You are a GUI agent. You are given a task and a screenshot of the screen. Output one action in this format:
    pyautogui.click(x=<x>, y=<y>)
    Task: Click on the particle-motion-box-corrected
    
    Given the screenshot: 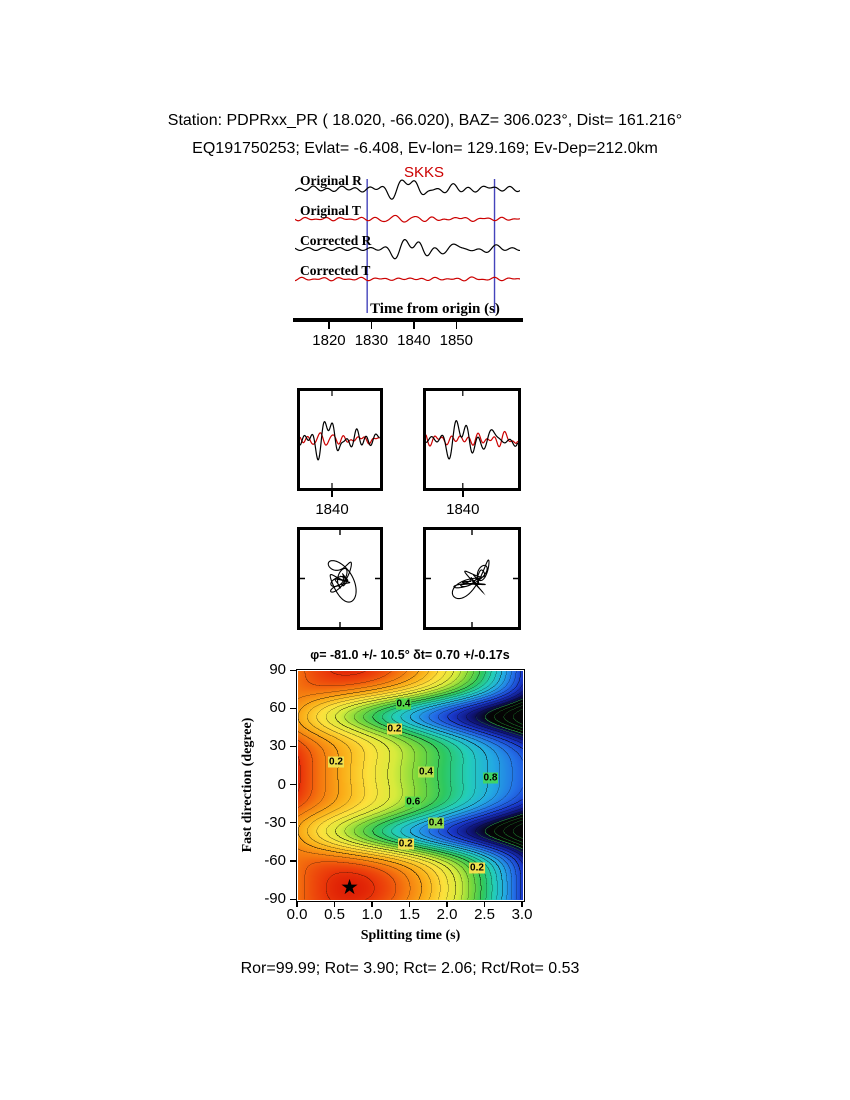 What is the action you would take?
    pyautogui.click(x=472, y=578)
    